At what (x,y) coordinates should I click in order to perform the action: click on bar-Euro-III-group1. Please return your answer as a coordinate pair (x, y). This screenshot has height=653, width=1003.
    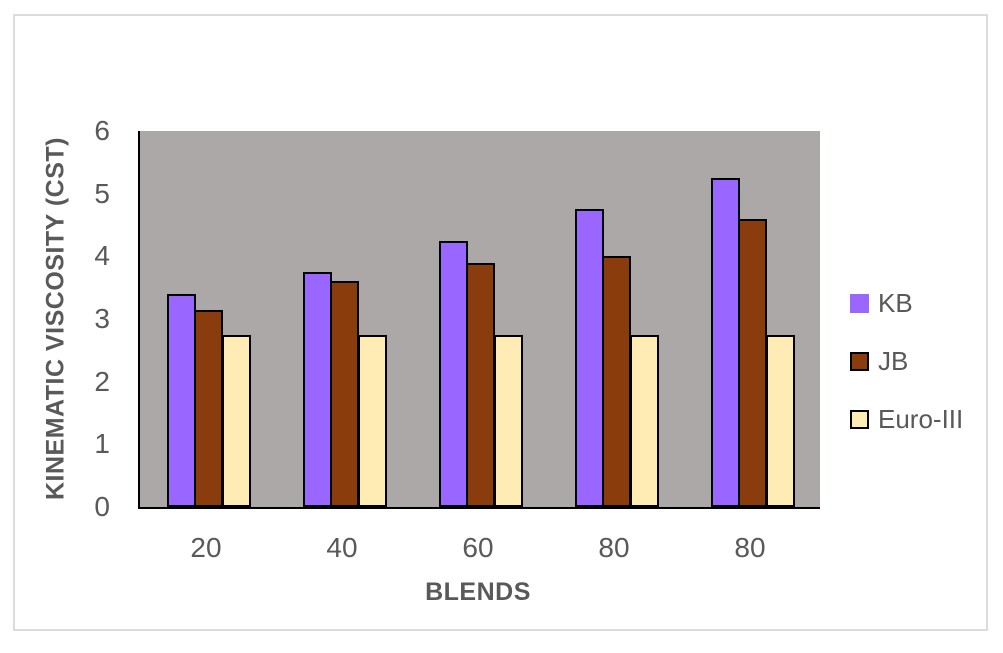
    Looking at the image, I should click on (236, 420).